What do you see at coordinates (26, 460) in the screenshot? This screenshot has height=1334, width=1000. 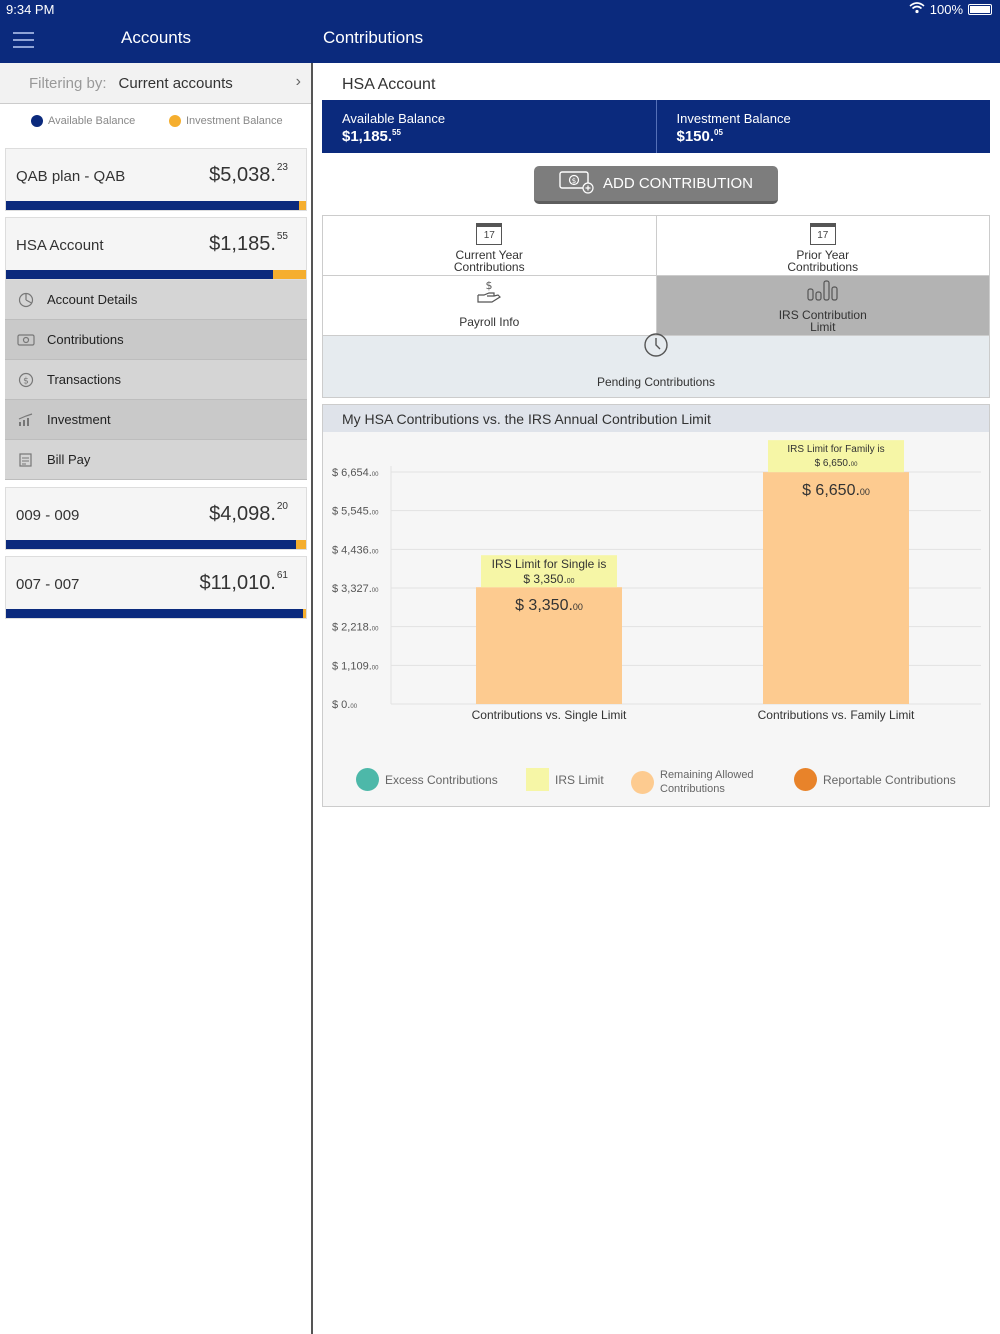 I see `bill-icon` at bounding box center [26, 460].